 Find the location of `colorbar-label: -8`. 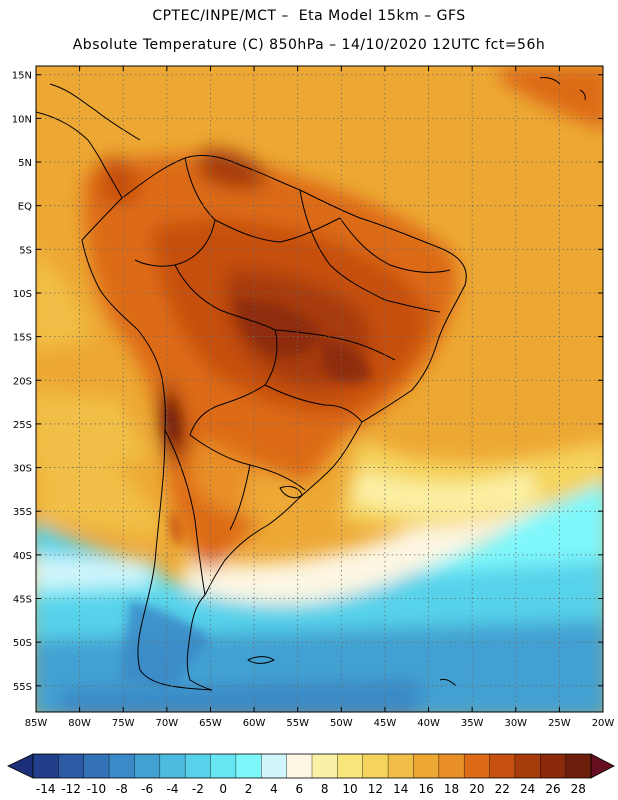

colorbar-label: -8 is located at coordinates (122, 789).